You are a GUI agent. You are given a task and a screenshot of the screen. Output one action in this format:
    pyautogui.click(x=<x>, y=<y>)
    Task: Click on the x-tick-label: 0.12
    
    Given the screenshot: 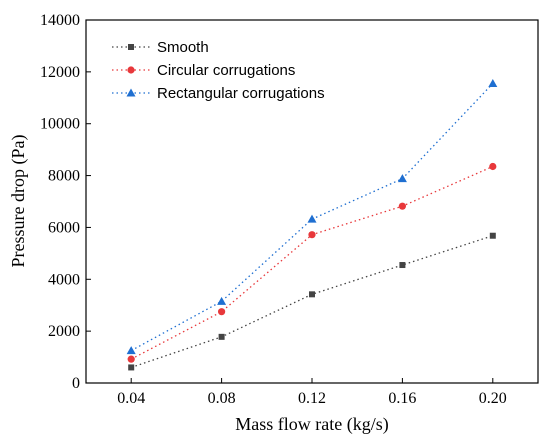 What is the action you would take?
    pyautogui.click(x=312, y=398)
    